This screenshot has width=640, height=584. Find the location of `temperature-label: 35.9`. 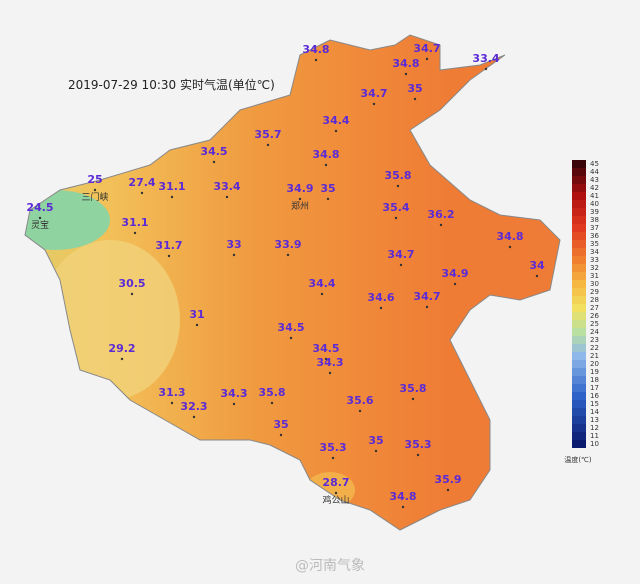

temperature-label: 35.9 is located at coordinates (447, 479).